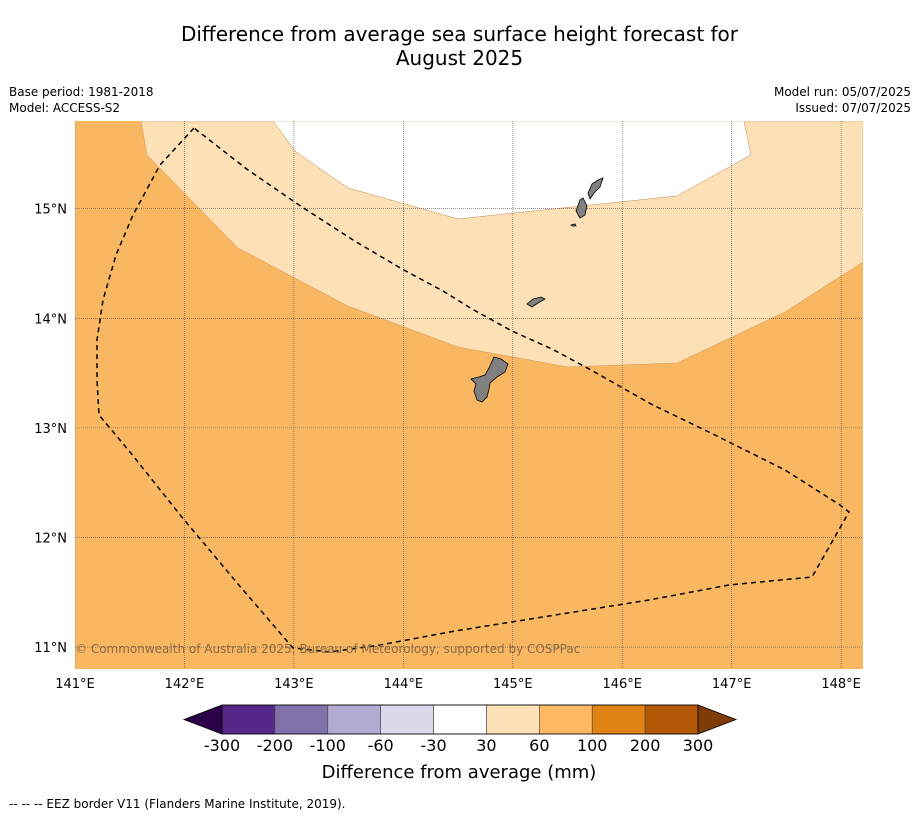 This screenshot has height=816, width=919. Describe the element at coordinates (489, 379) in the screenshot. I see `guam-island` at that location.